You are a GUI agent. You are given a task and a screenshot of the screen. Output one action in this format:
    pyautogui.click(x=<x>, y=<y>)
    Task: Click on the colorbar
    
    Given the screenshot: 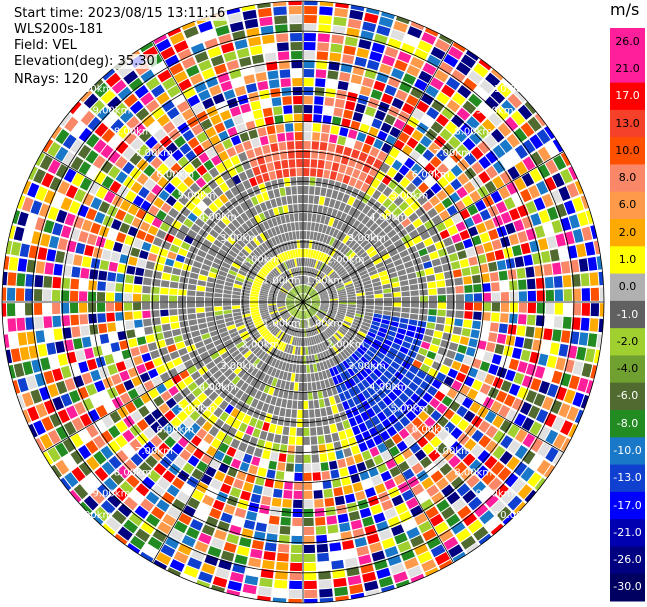 What is the action you would take?
    pyautogui.click(x=627, y=315)
    